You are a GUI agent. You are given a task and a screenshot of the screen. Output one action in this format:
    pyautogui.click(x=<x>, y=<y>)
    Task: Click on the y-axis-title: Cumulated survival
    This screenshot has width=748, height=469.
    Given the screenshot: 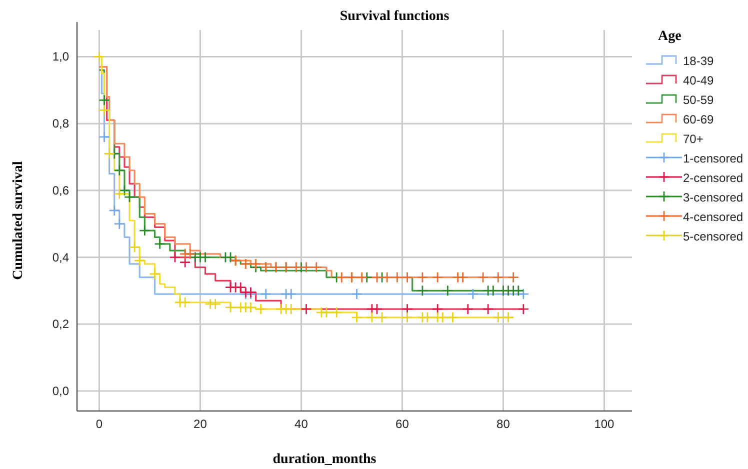 What is the action you would take?
    pyautogui.click(x=18, y=220)
    